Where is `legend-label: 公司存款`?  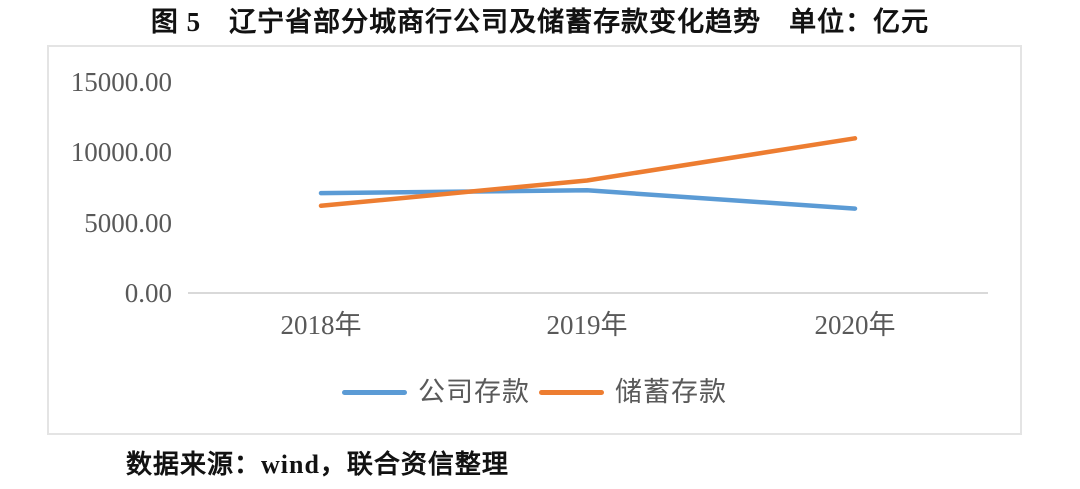
legend-label: 公司存款 is located at coordinates (474, 392).